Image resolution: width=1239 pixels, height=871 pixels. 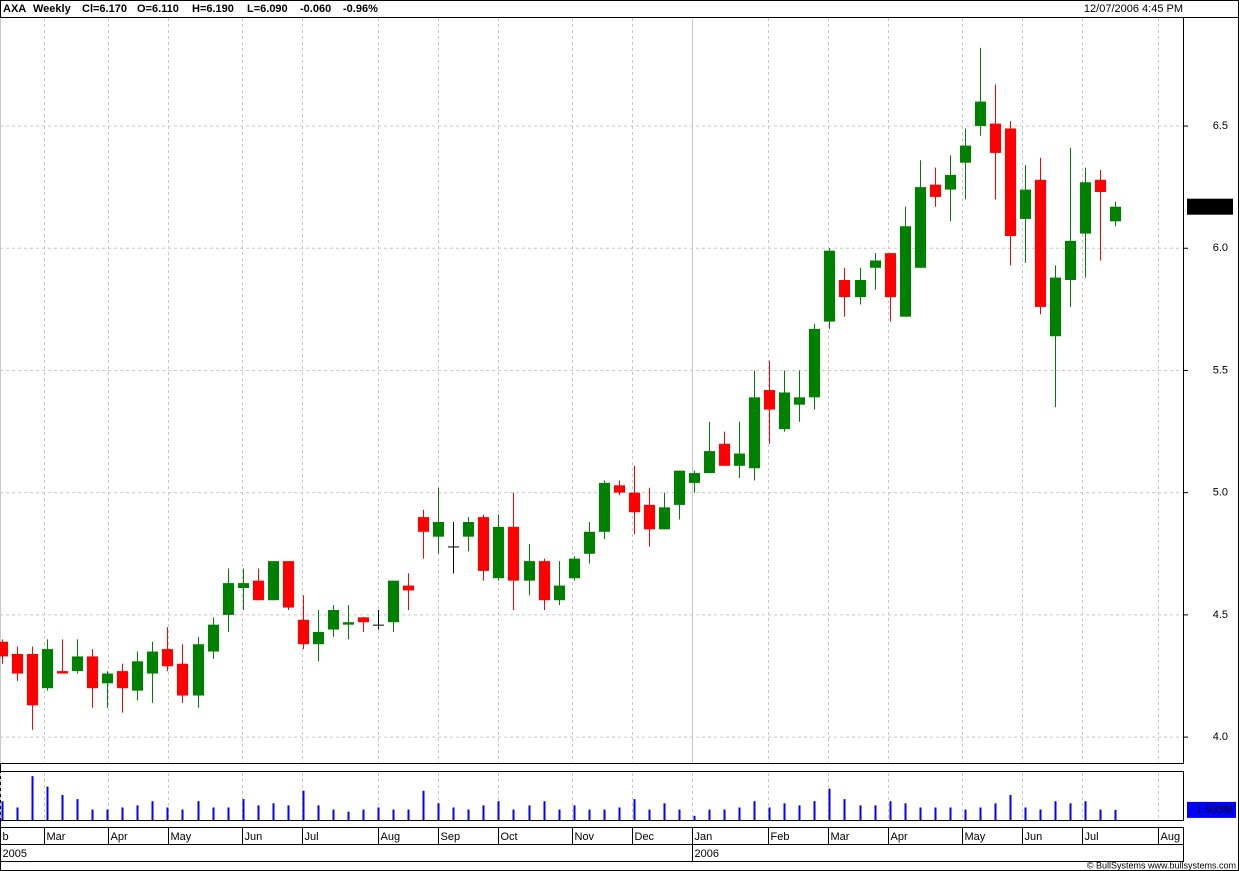 I want to click on ohlc-field: H=6.190, so click(x=213, y=9).